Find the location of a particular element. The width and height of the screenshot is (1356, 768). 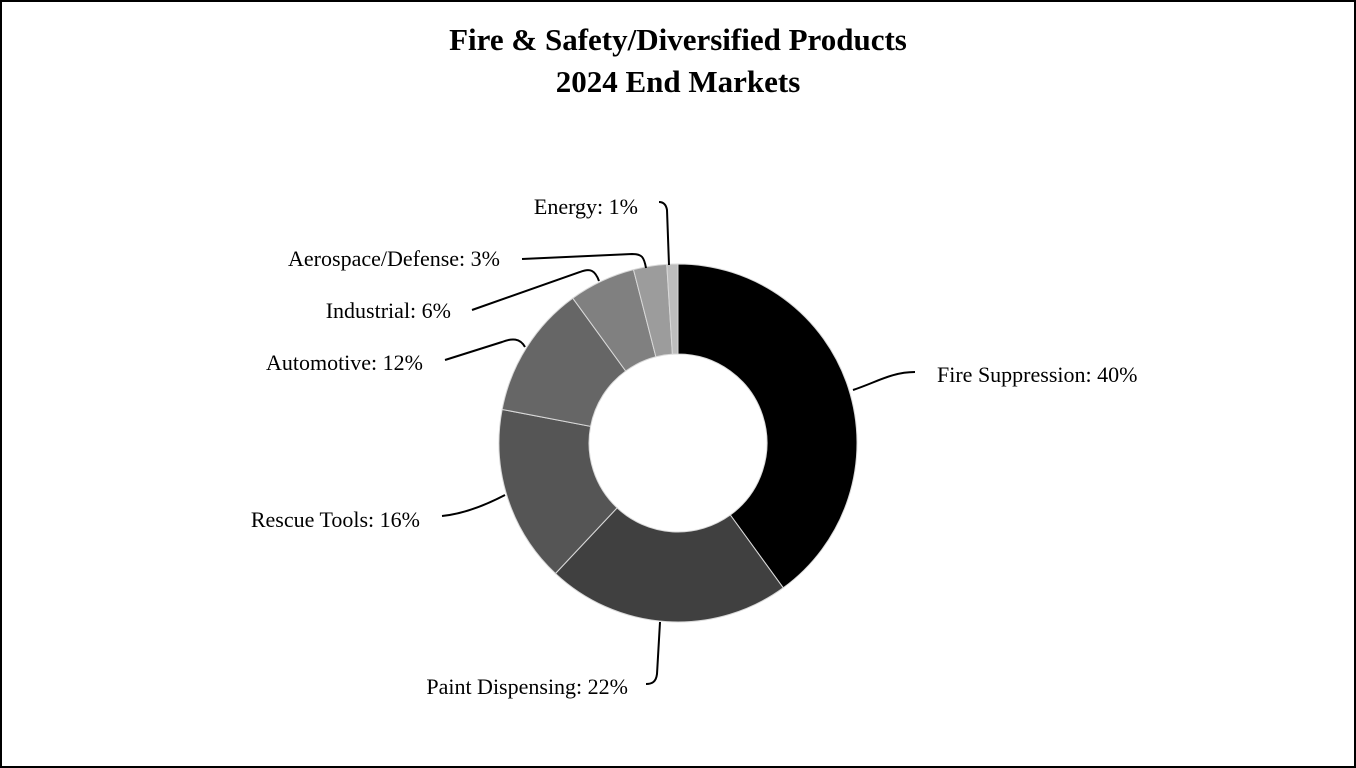

leader-line-automotive is located at coordinates (485, 349).